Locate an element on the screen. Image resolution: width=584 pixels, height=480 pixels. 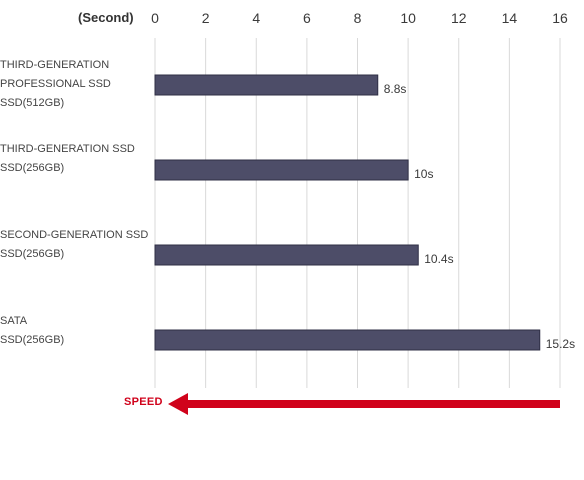
x-tick-label: 2 is located at coordinates (206, 18).